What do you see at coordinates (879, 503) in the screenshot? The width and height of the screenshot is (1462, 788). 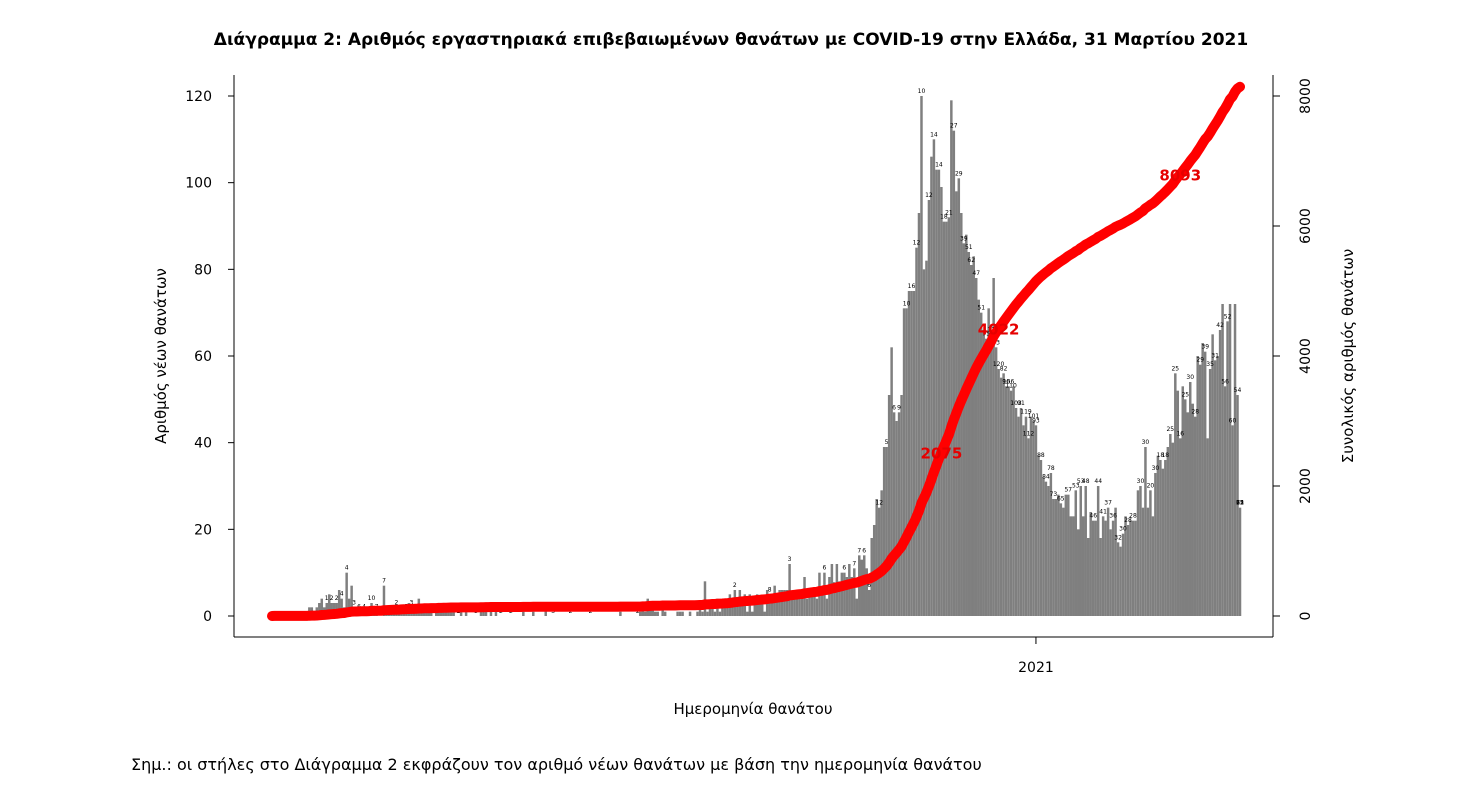 I see `bar-value-label: 12` at bounding box center [879, 503].